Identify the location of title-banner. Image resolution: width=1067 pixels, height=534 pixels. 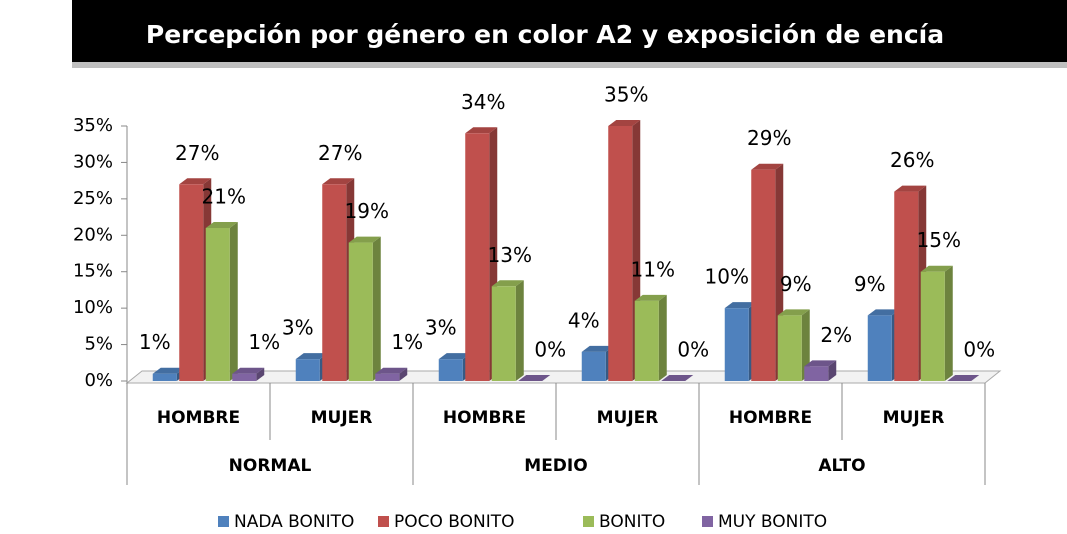
(569, 31).